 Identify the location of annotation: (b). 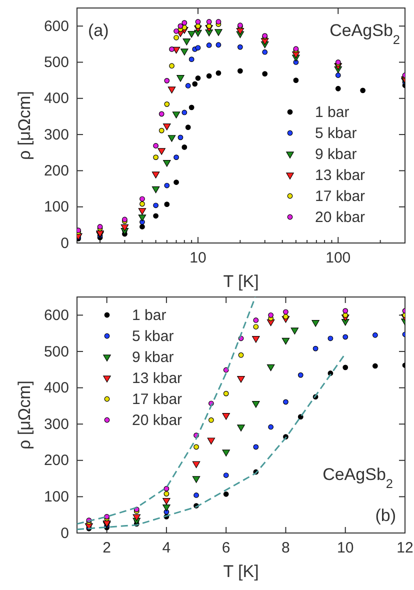
(385, 515).